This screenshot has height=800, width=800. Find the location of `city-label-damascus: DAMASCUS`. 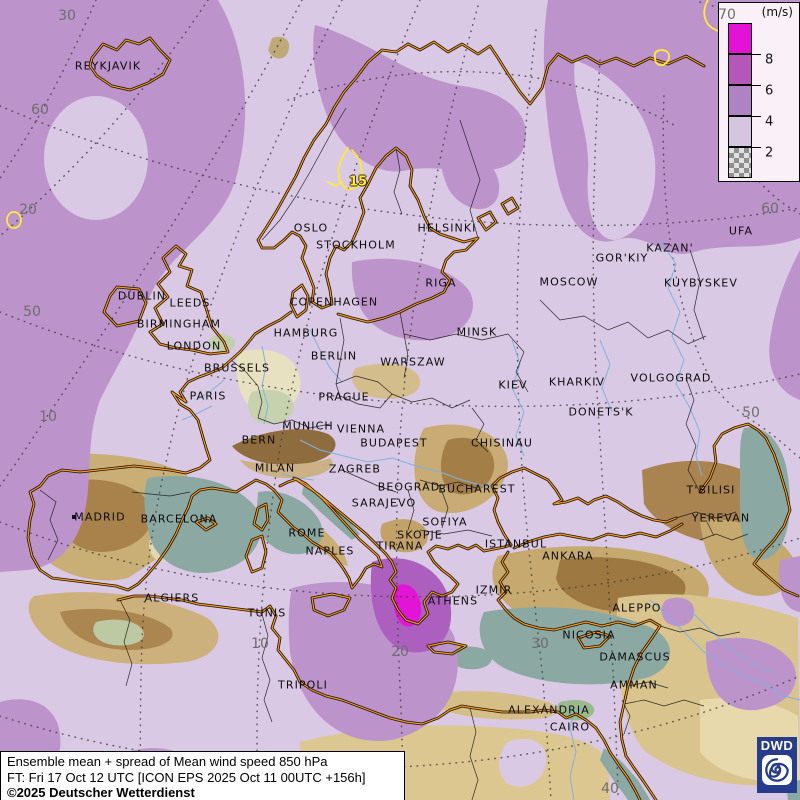

city-label-damascus: DAMASCUS is located at coordinates (635, 657).